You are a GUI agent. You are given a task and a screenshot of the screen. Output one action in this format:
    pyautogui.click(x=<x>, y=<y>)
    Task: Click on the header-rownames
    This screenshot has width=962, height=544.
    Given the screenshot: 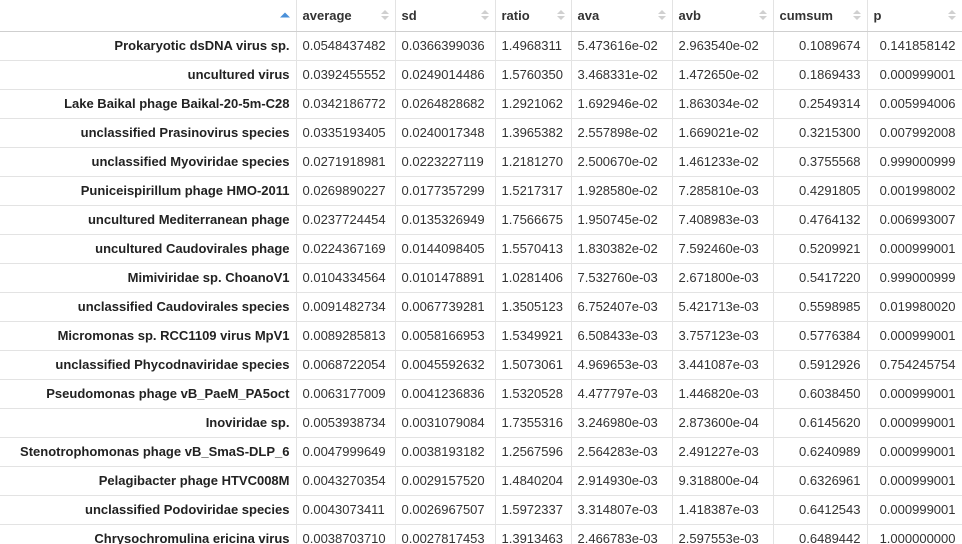 What is the action you would take?
    pyautogui.click(x=148, y=16)
    